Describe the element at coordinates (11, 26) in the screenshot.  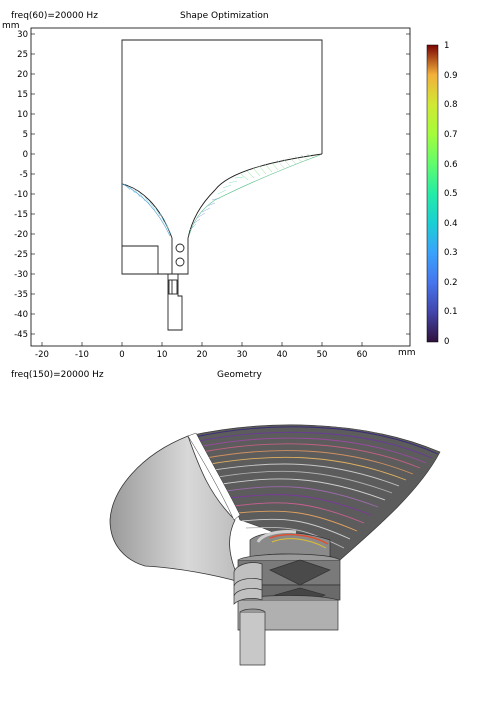
I see `y-unit-label: mm` at that location.